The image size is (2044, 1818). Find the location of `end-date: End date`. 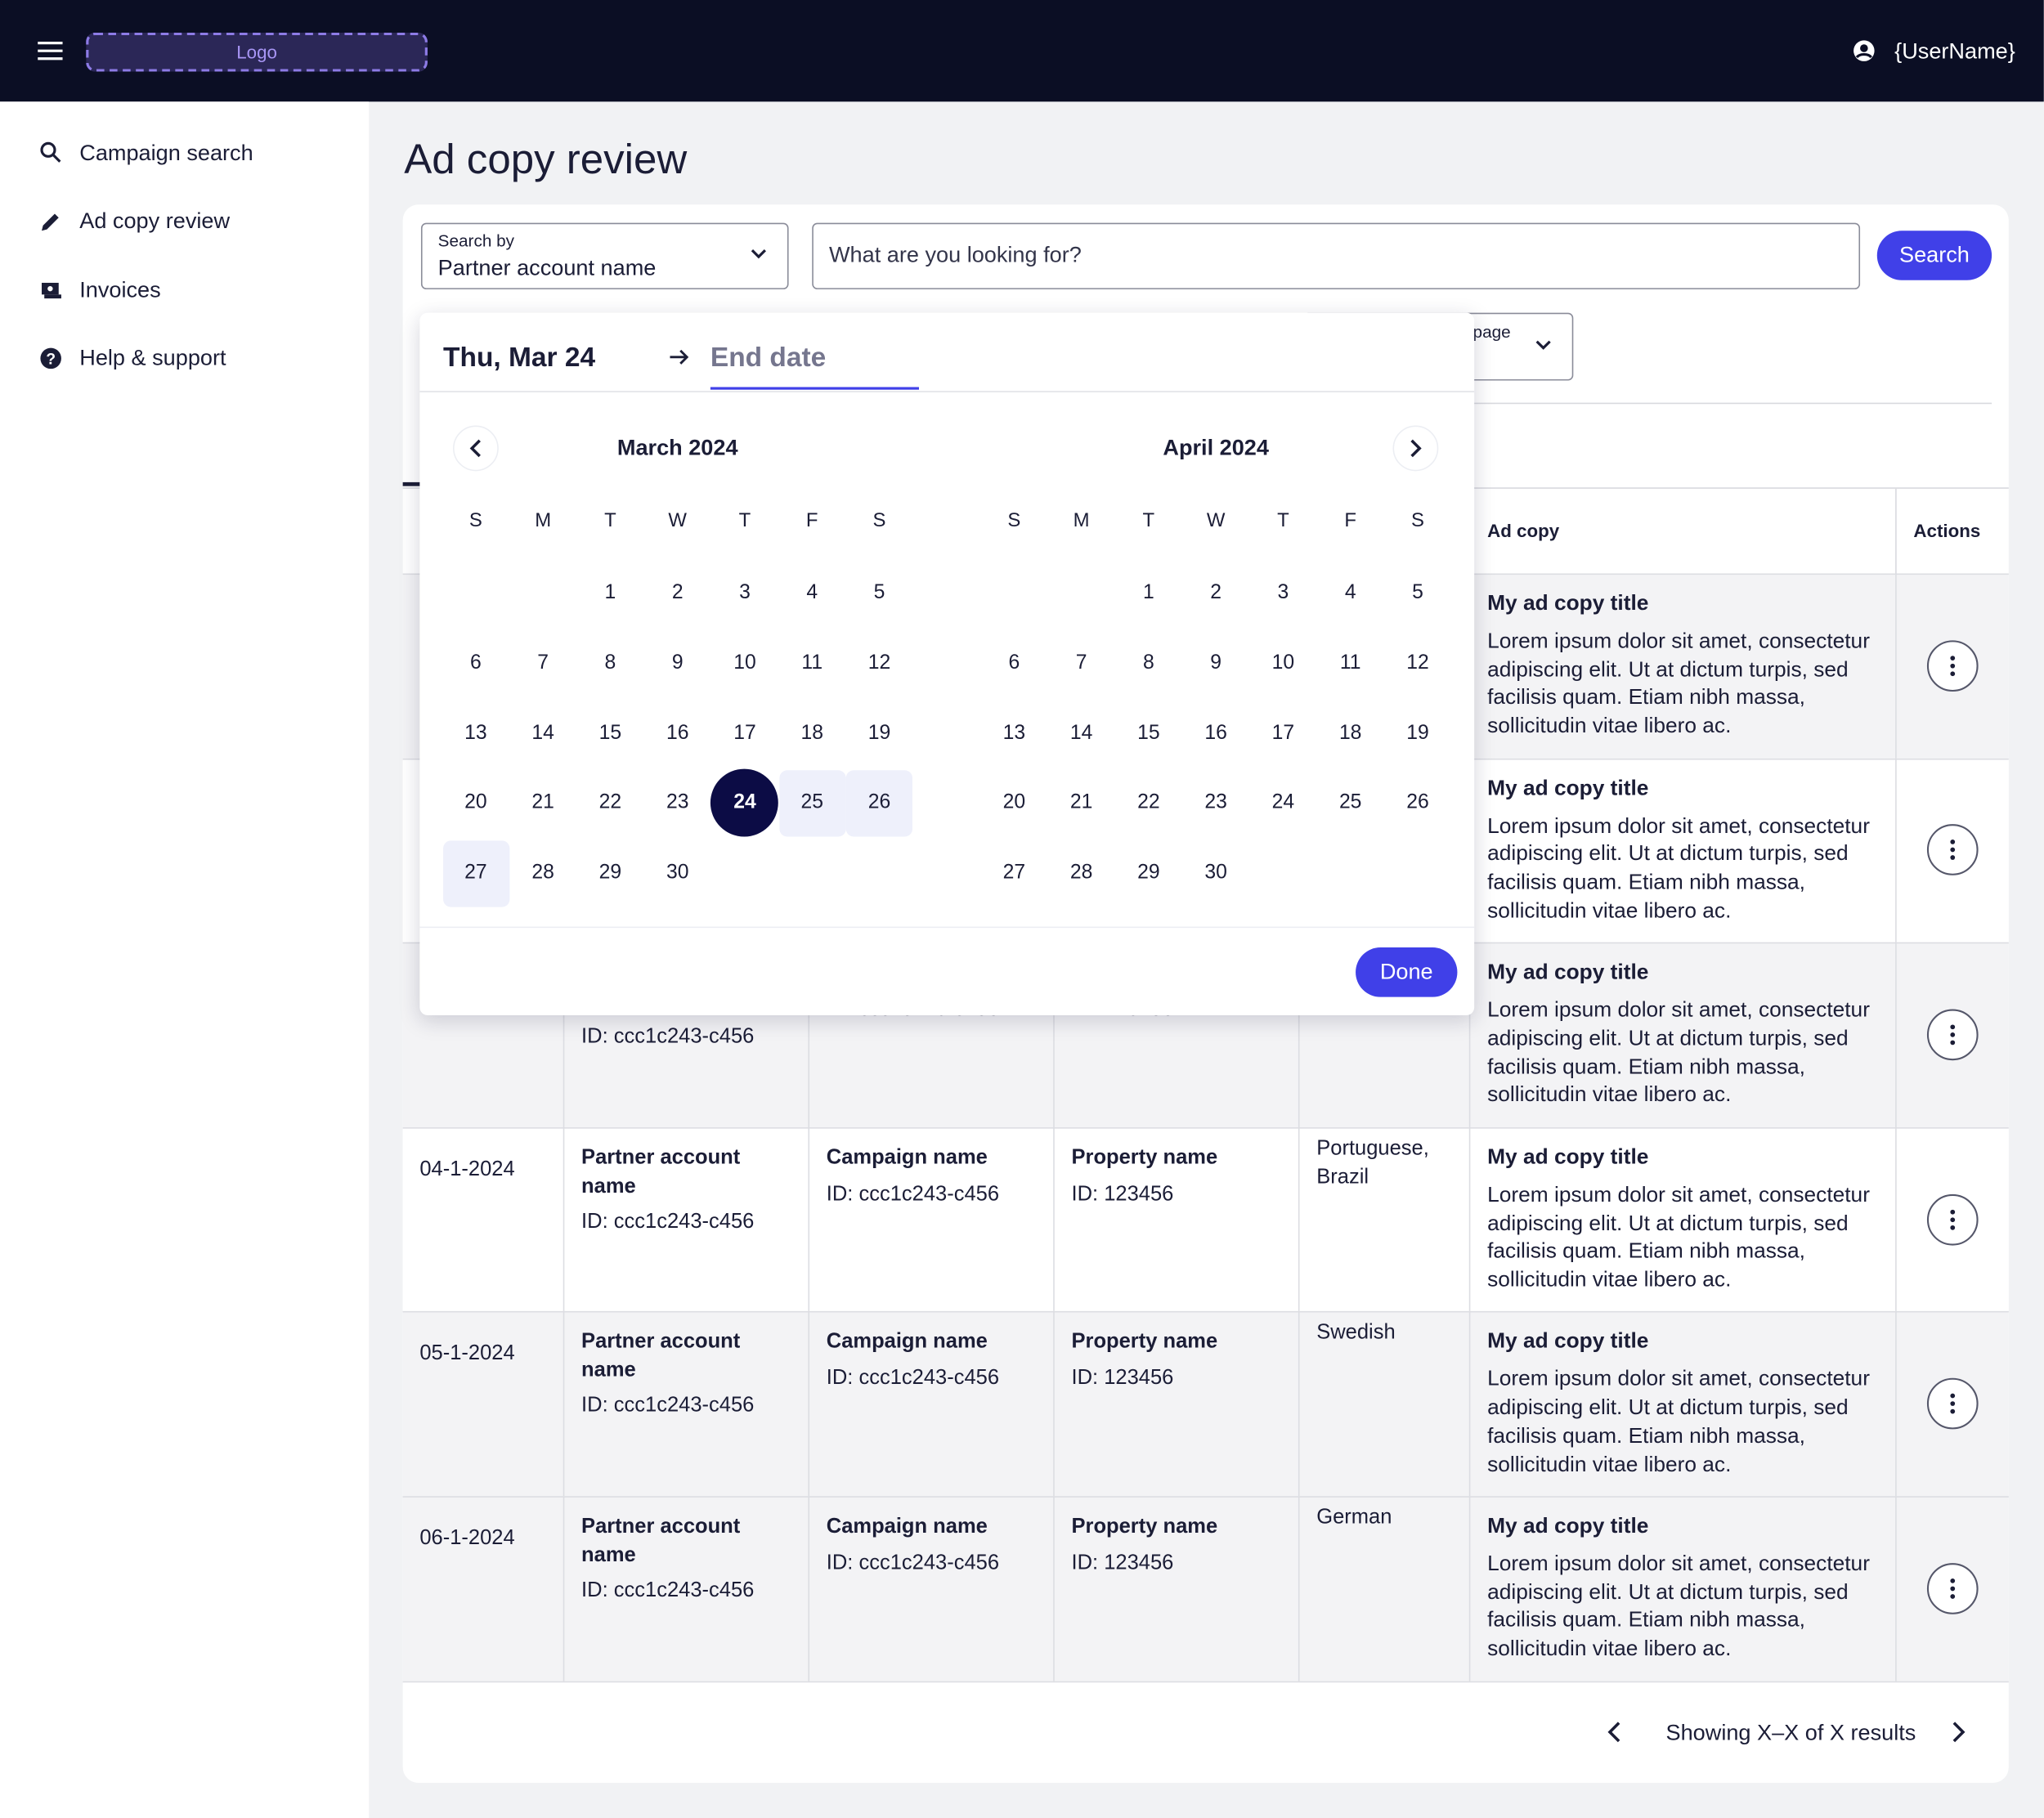

end-date: End date is located at coordinates (769, 358).